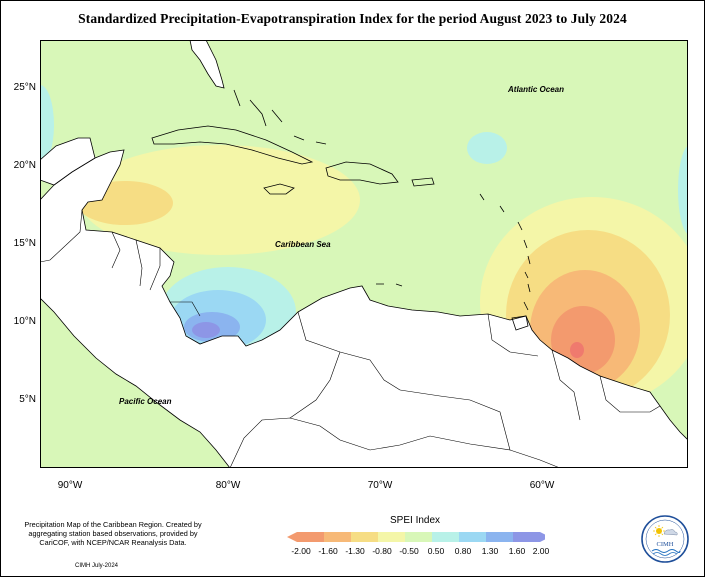 The height and width of the screenshot is (577, 705). I want to click on lon-label-70w: 70°W, so click(380, 485).